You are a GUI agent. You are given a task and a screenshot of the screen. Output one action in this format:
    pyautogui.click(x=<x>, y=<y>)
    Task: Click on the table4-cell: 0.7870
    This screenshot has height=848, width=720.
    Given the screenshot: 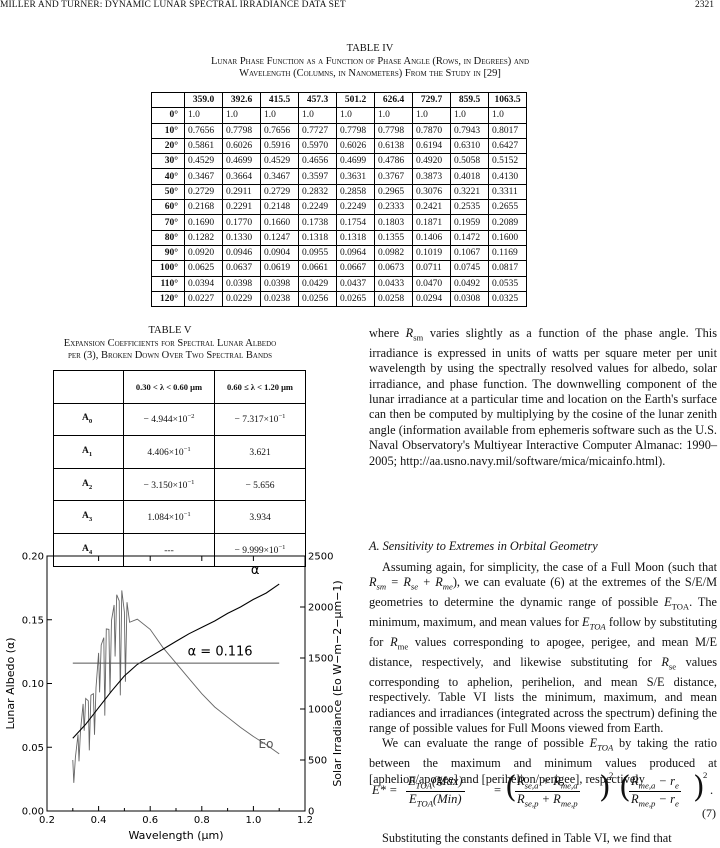 What is the action you would take?
    pyautogui.click(x=431, y=130)
    